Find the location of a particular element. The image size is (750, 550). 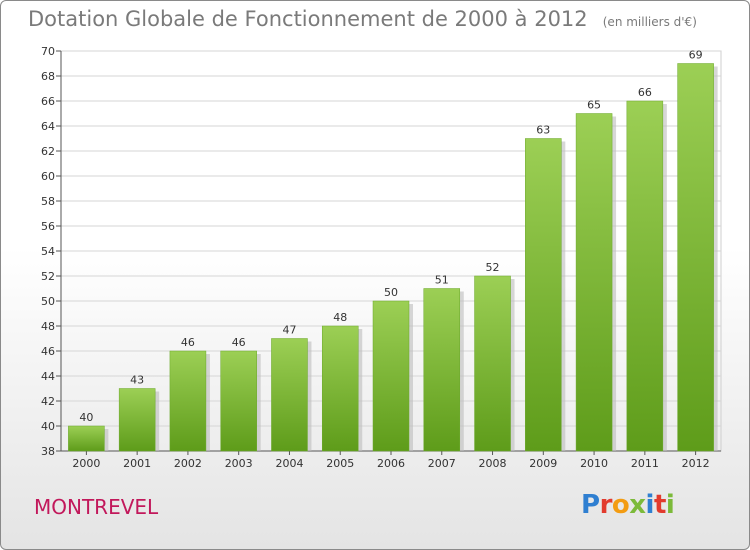

bar-2011 is located at coordinates (645, 276).